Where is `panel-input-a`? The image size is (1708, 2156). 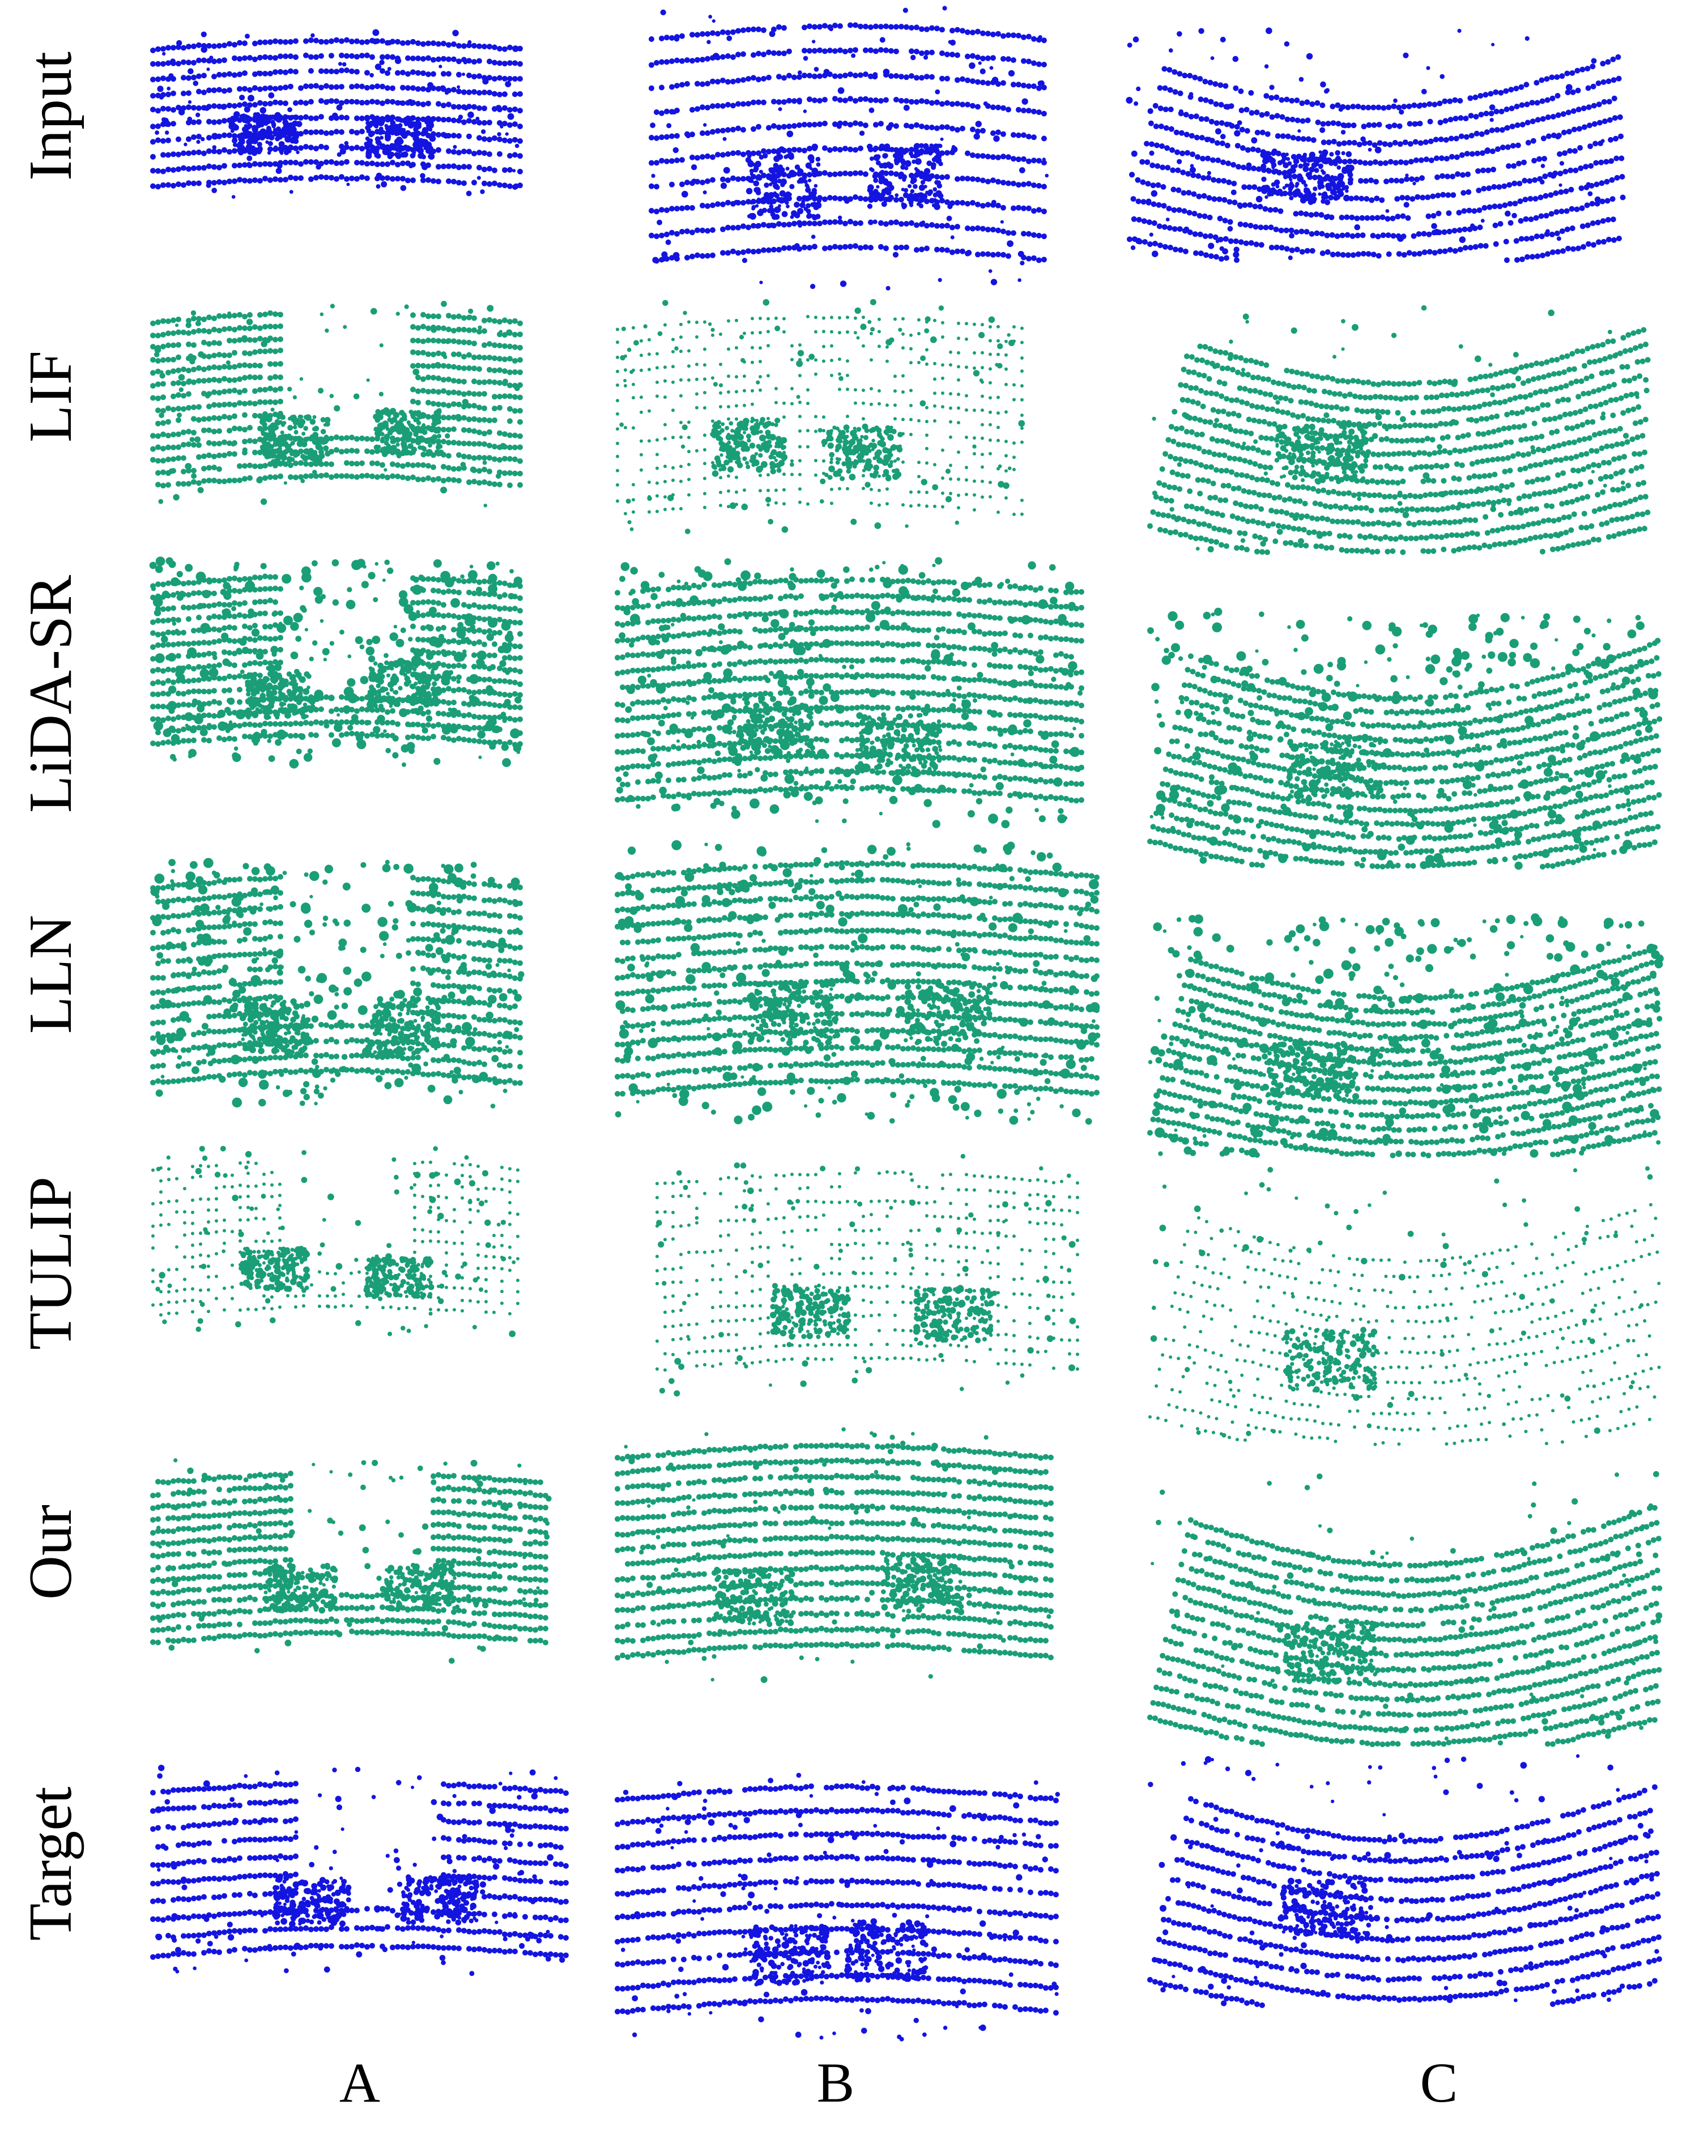 panel-input-a is located at coordinates (336, 114).